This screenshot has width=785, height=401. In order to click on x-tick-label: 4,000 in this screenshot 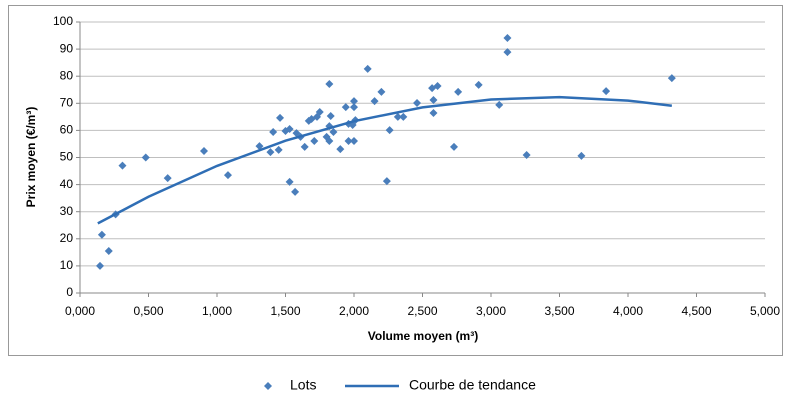, I will do `click(628, 311)`.